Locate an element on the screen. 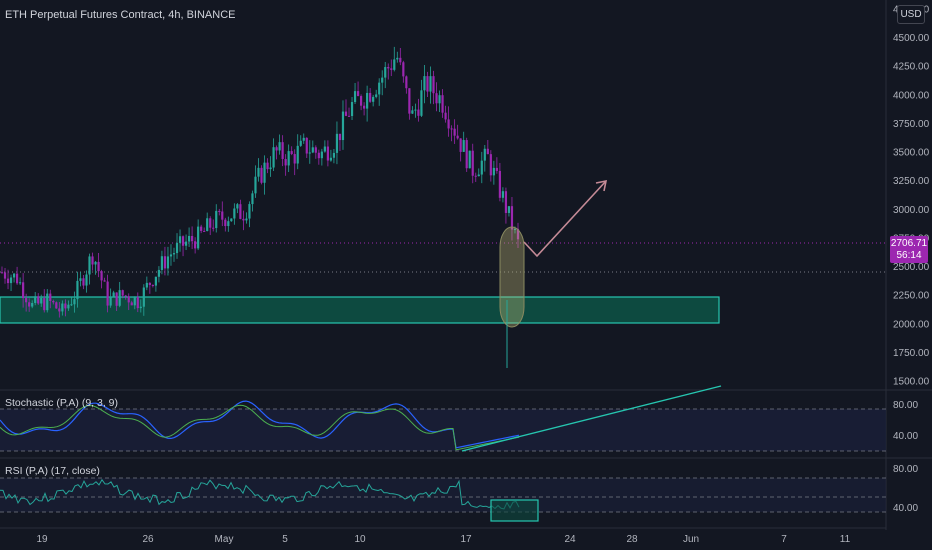  price-axis-label: 2500.00 is located at coordinates (911, 267).